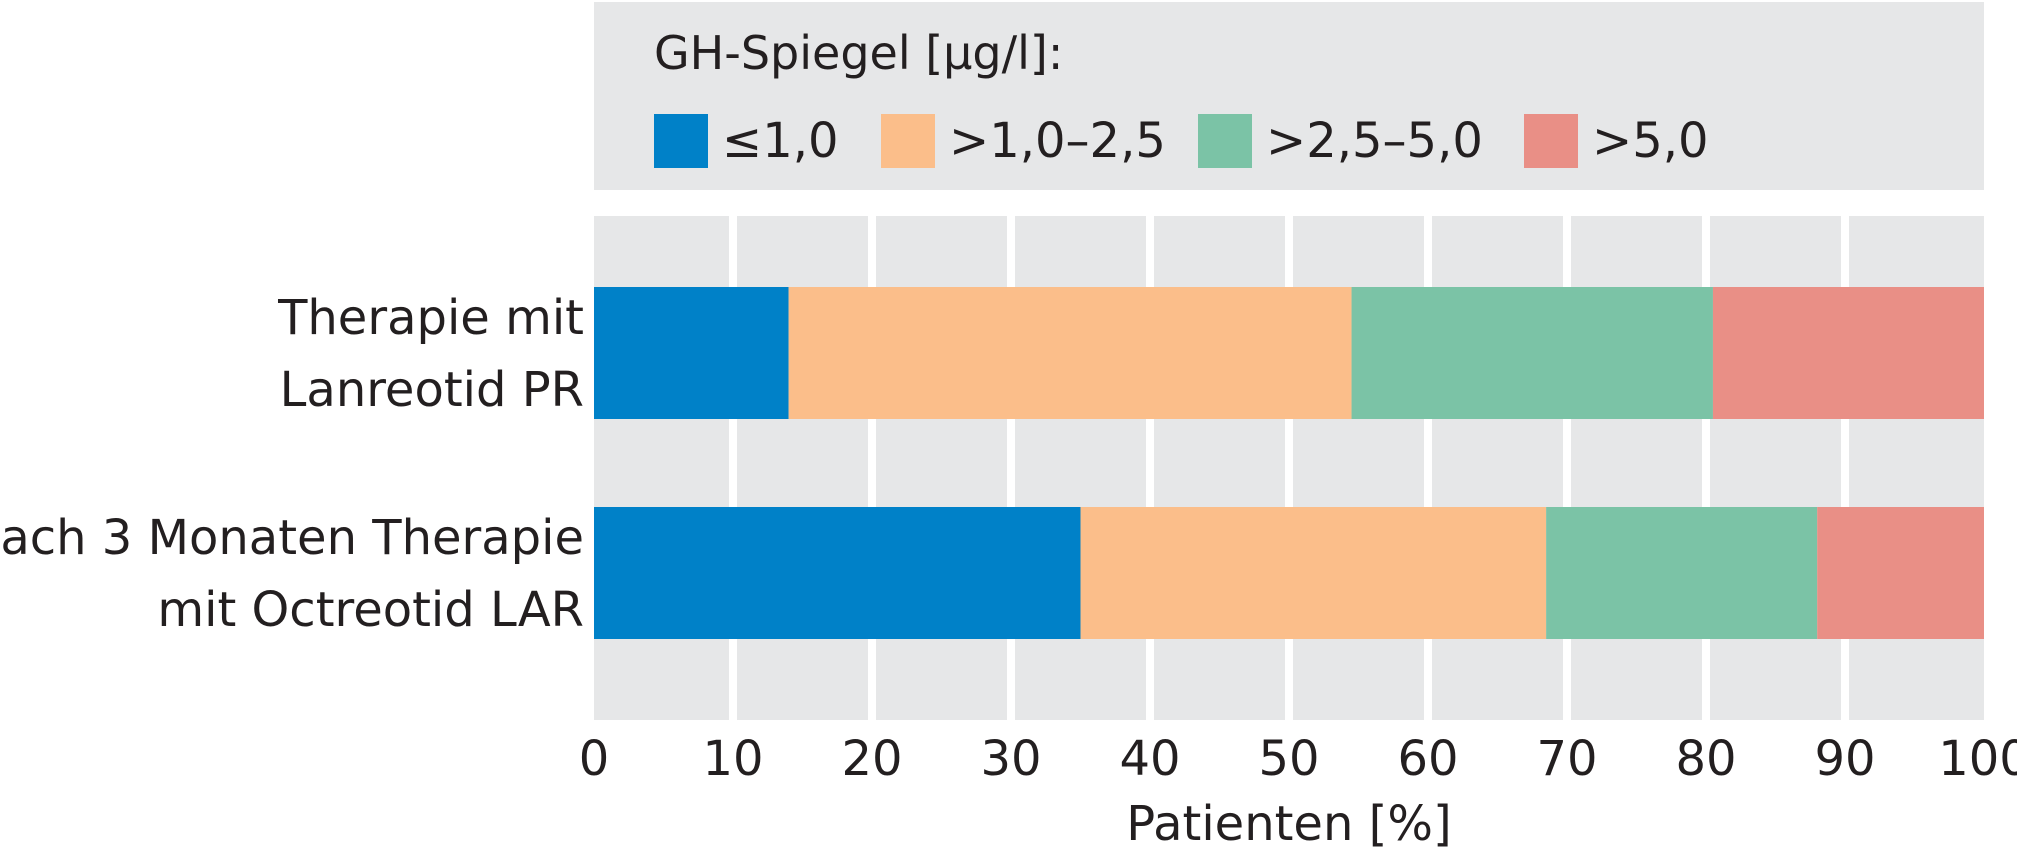 This screenshot has height=858, width=2017. Describe the element at coordinates (1844, 759) in the screenshot. I see `x-tick-label: 90` at that location.